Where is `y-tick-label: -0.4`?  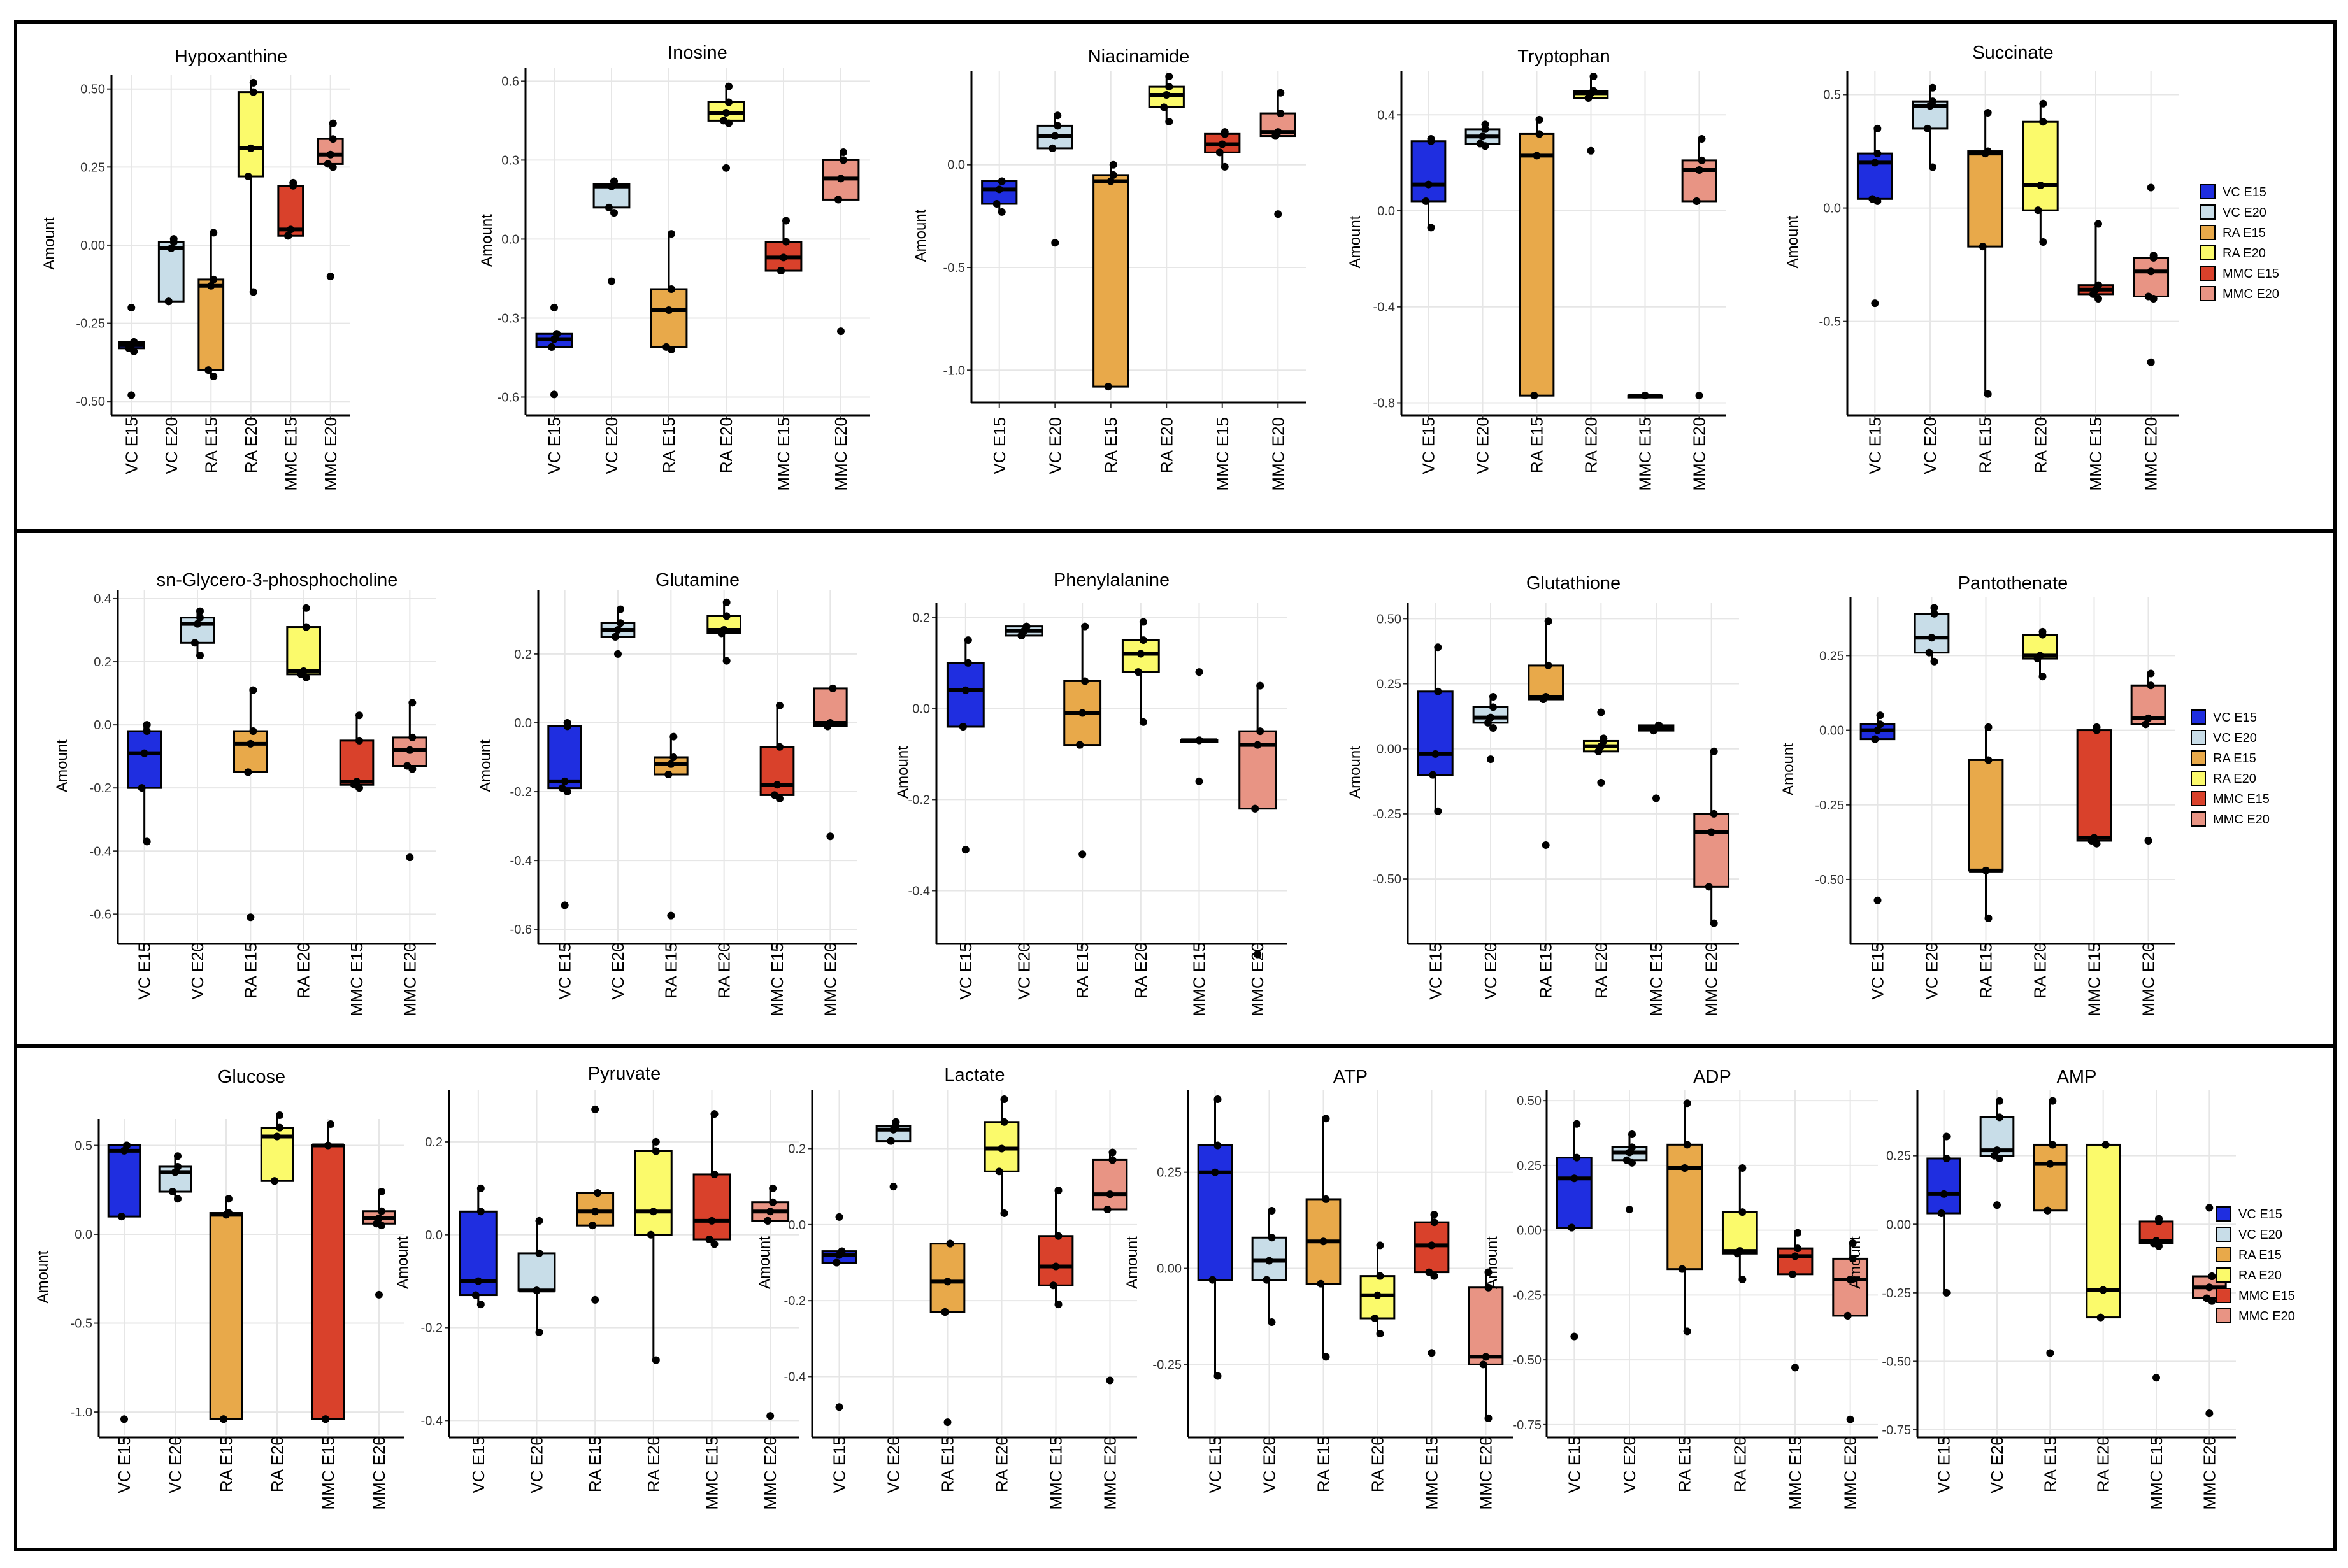
y-tick-label: -0.4 is located at coordinates (521, 861).